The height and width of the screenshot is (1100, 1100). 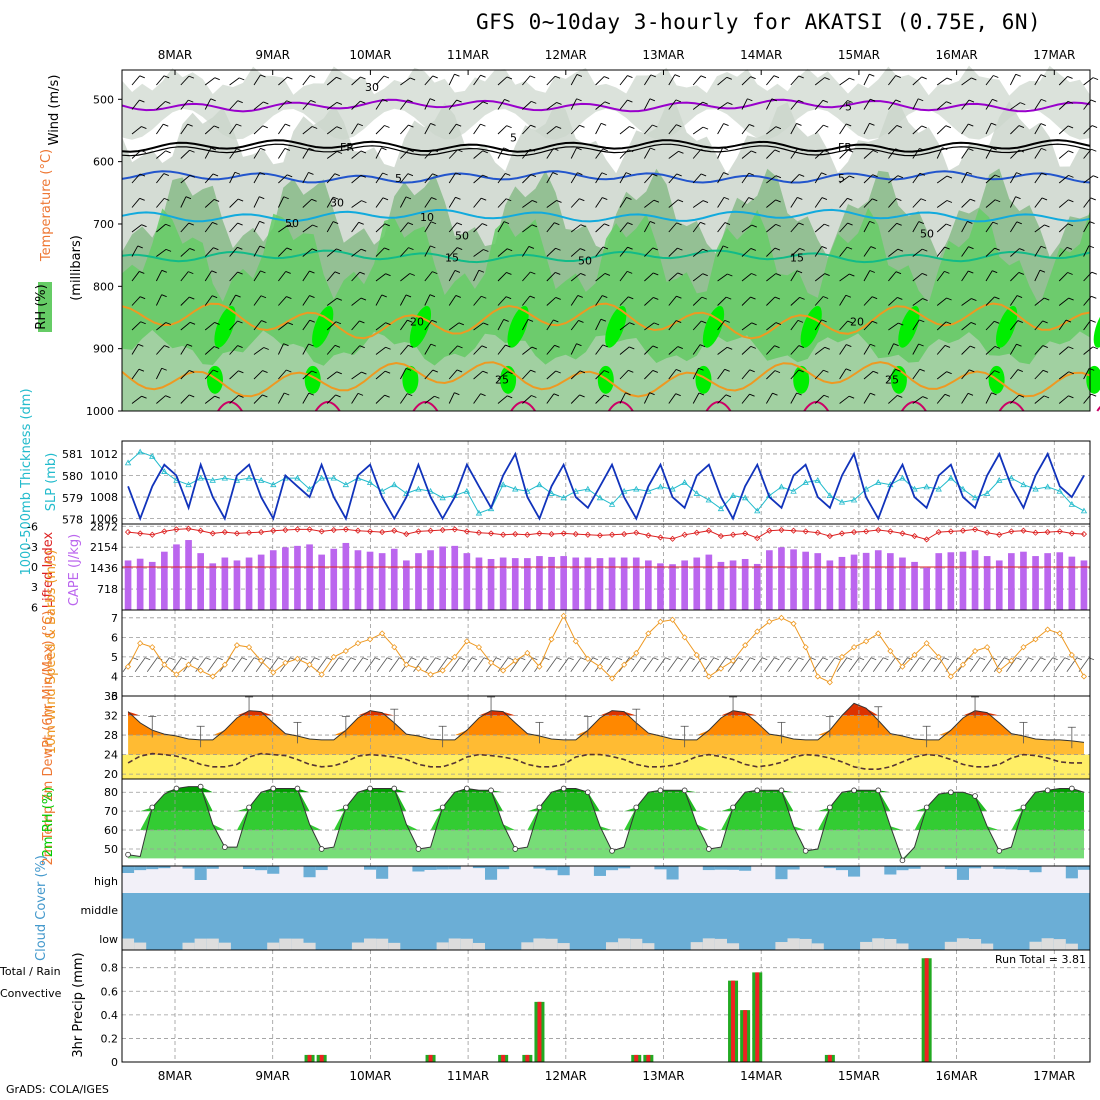 What do you see at coordinates (663, 55) in the screenshot?
I see `date-label-top: 13MAR` at bounding box center [663, 55].